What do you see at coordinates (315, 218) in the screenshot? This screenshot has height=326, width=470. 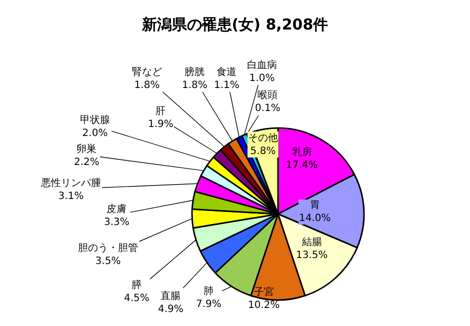 I see `data-label: 14.0%` at bounding box center [315, 218].